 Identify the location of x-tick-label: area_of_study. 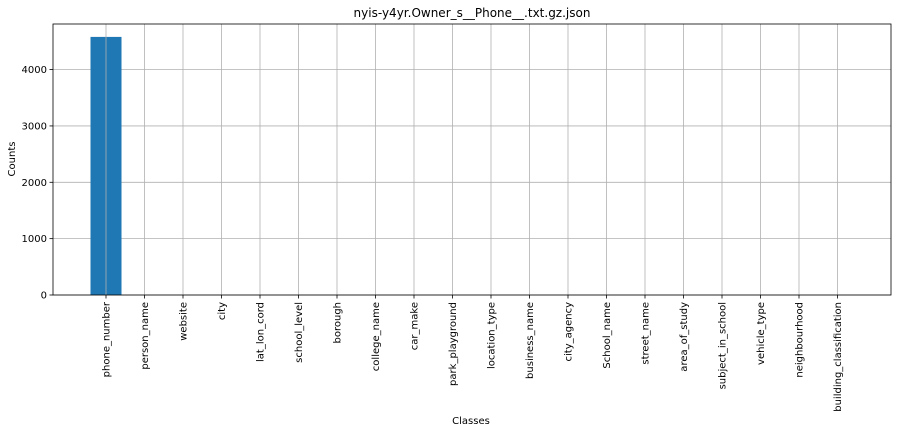
(684, 337).